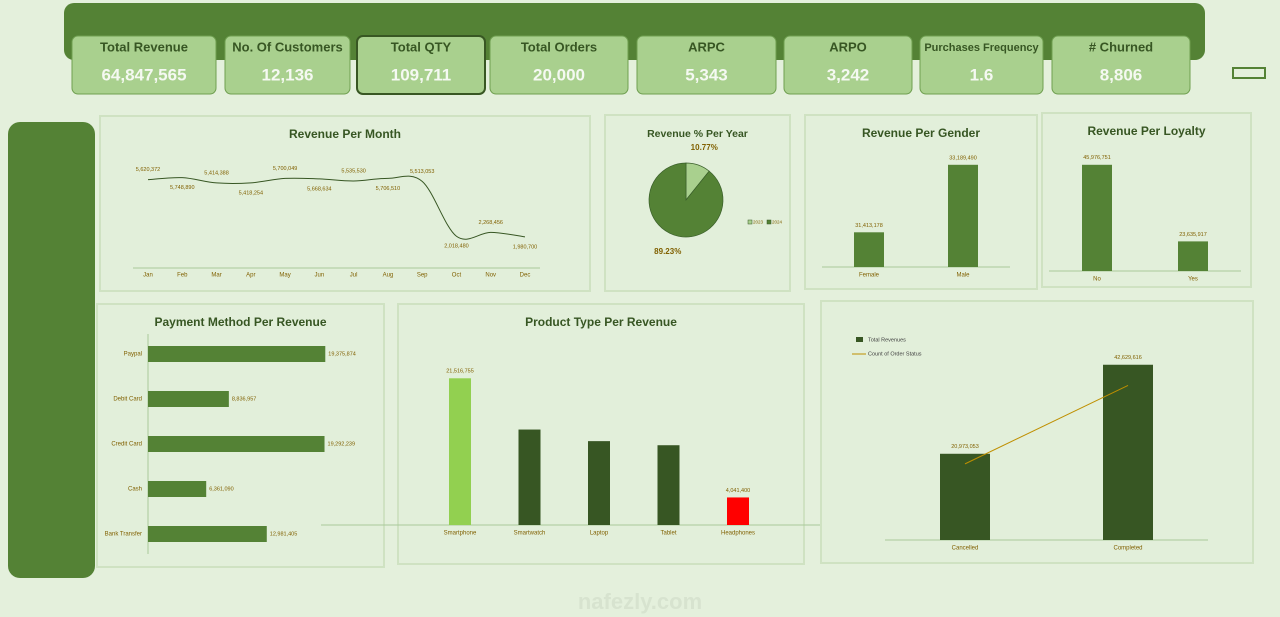  I want to click on data-label: 5,700,049, so click(285, 169).